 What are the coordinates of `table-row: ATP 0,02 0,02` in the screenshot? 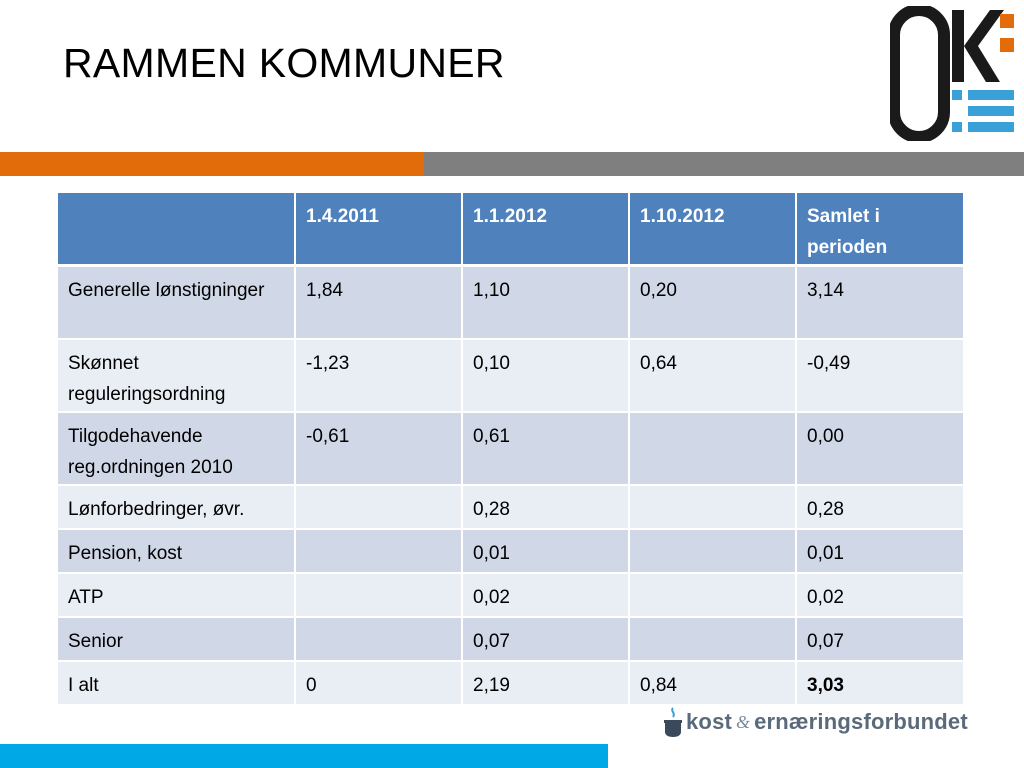 It's located at (510, 595).